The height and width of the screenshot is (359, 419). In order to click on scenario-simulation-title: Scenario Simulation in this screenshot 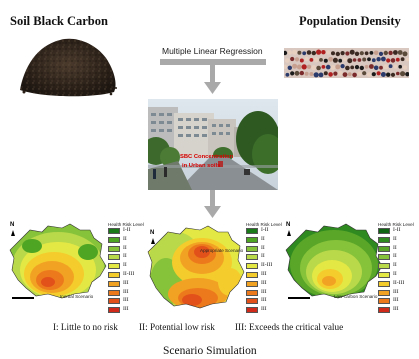, I will do `click(210, 351)`.